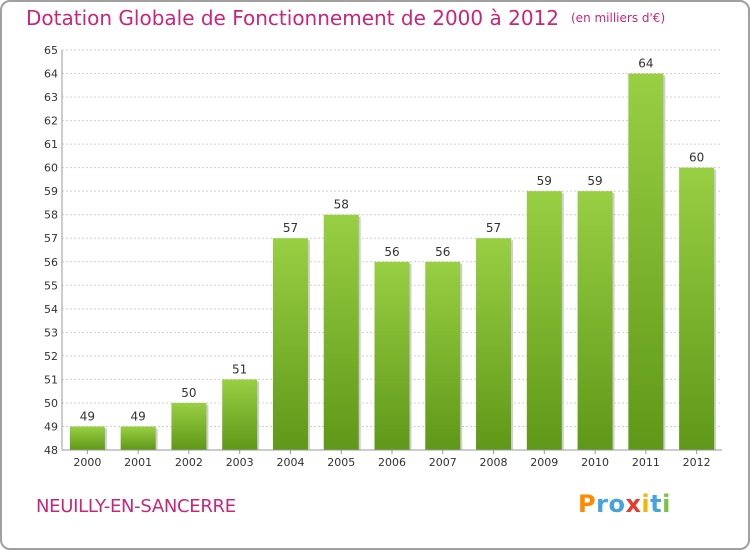 This screenshot has width=750, height=550. Describe the element at coordinates (392, 355) in the screenshot. I see `bar-2006` at that location.